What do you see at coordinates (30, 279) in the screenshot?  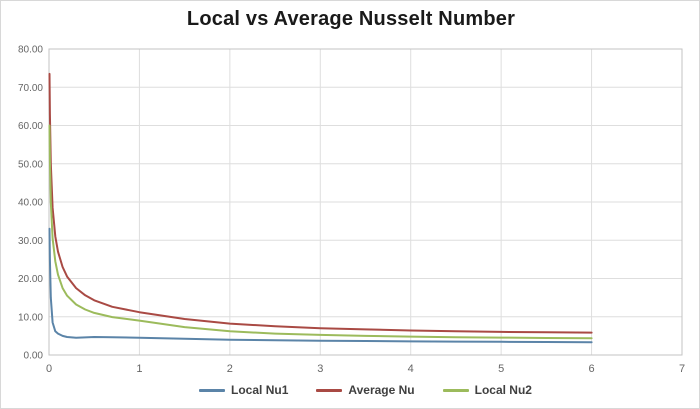 I see `y-axis-tick-label: 20.00` at bounding box center [30, 279].